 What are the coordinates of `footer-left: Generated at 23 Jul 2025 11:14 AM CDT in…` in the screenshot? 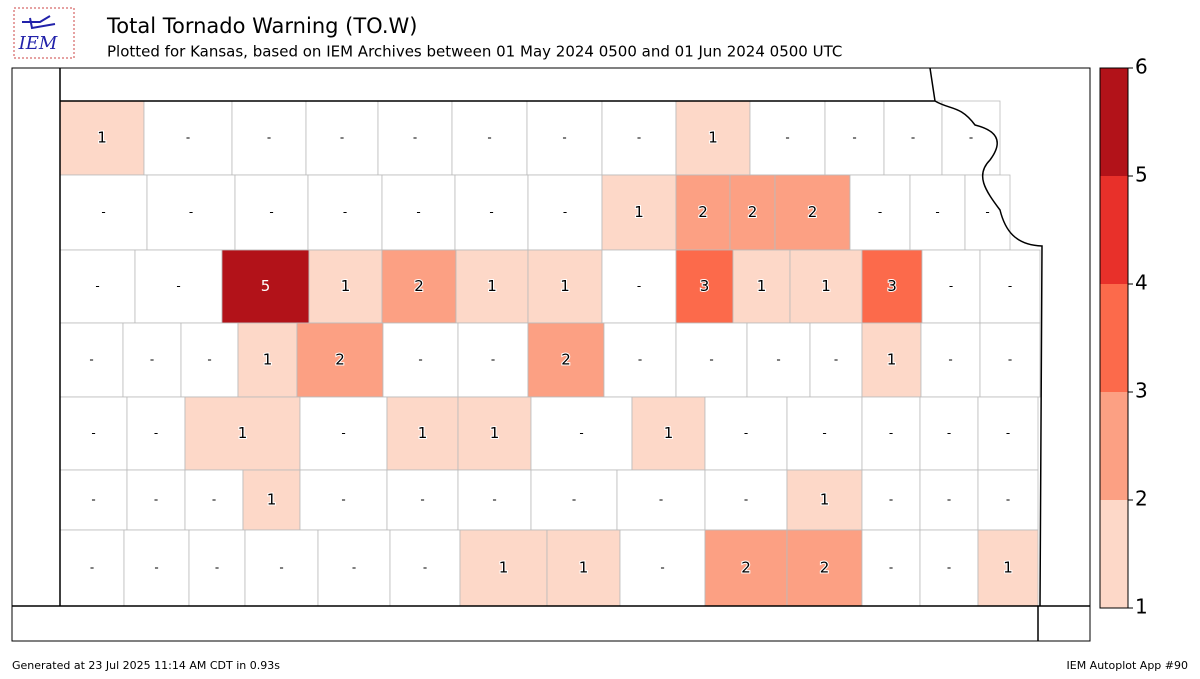 It's located at (146, 665).